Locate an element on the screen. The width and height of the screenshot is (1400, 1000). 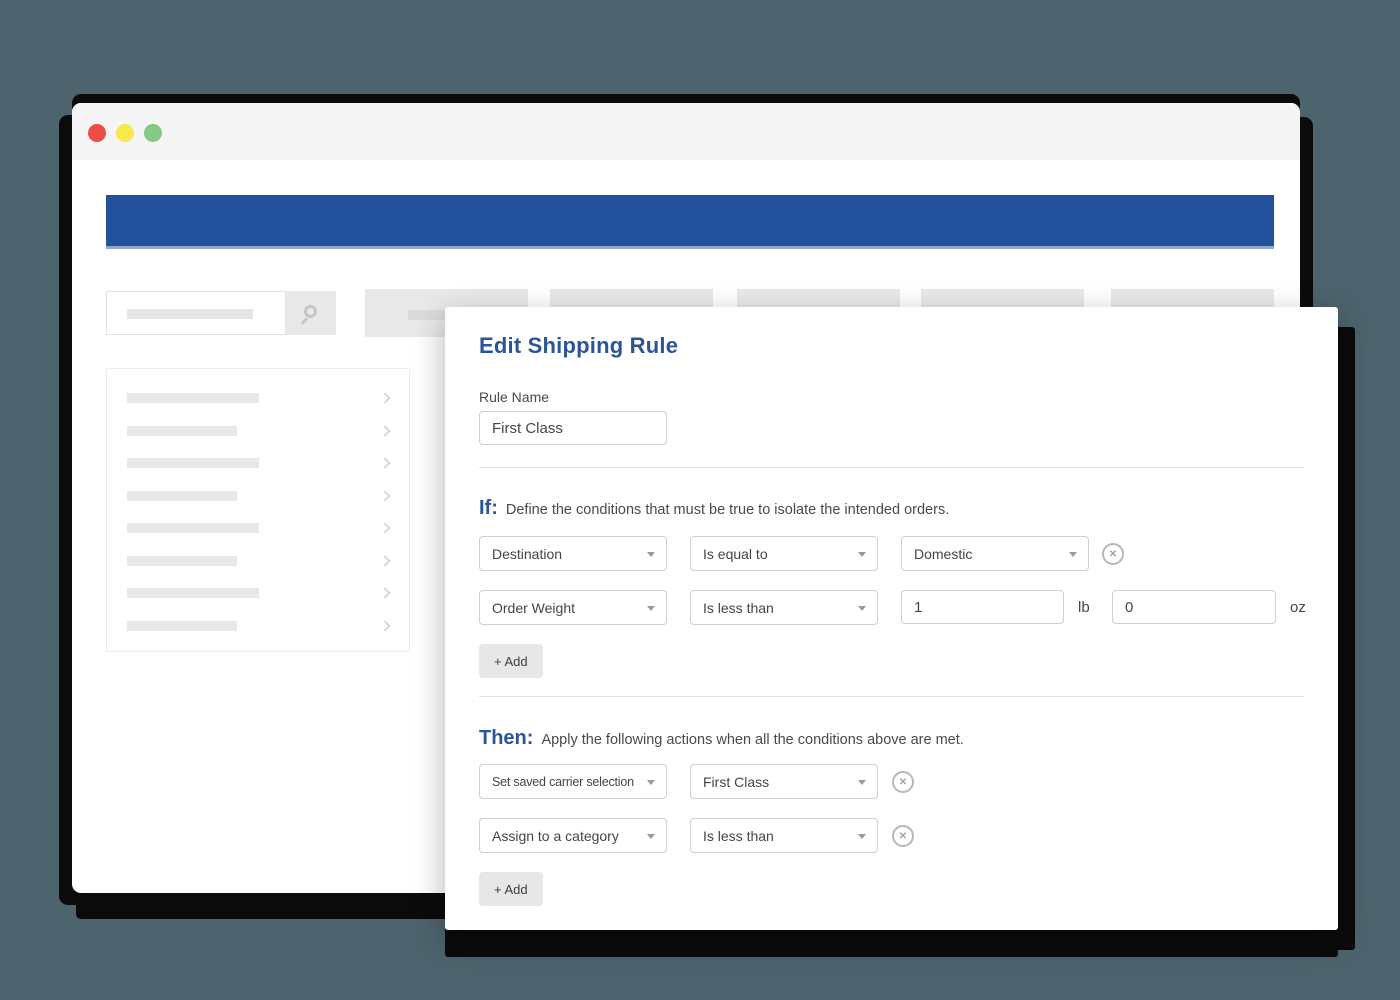
if-field-select: Destination is located at coordinates (573, 553).